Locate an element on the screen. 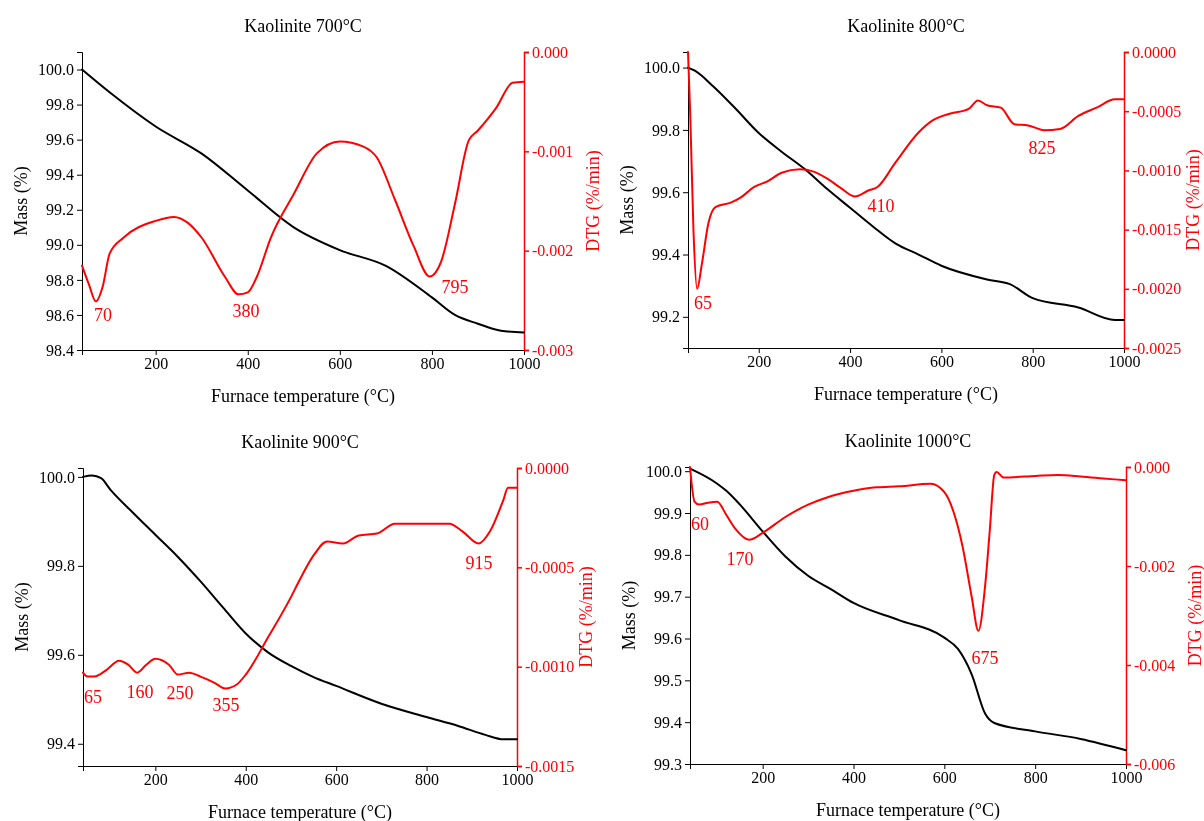 This screenshot has width=1204, height=821. y2-tick-label: -0.0015 is located at coordinates (1157, 230).